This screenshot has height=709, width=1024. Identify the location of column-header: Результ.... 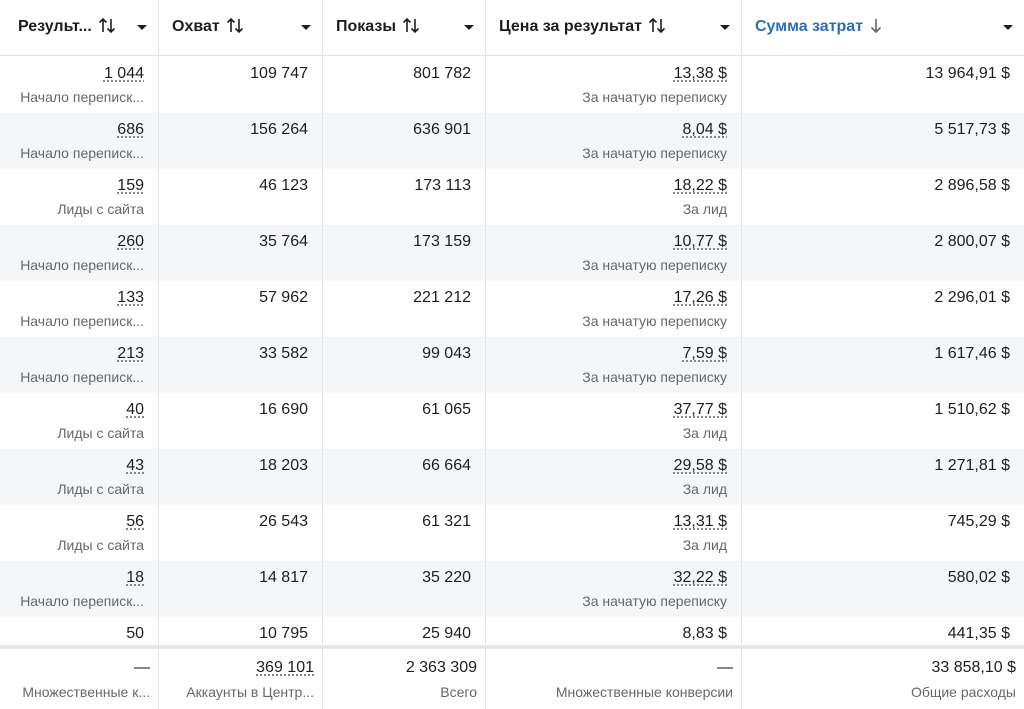
(79, 28).